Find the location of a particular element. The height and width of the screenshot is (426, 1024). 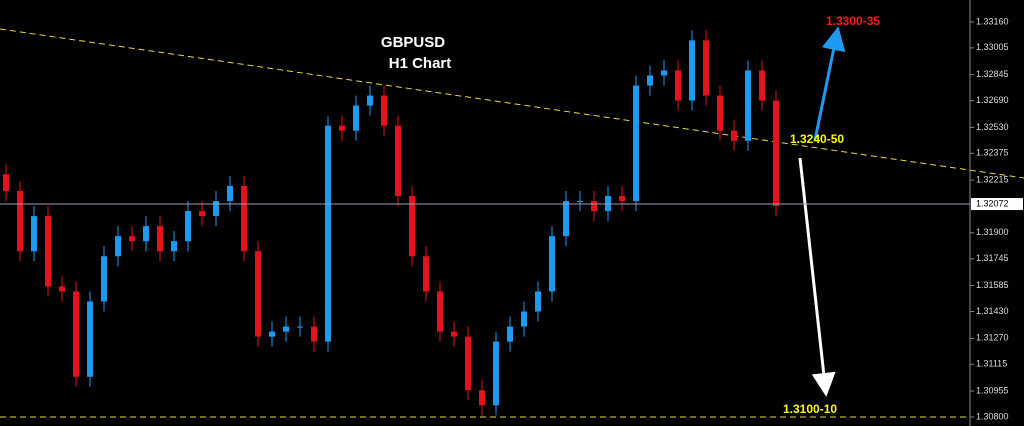

down-arrow is located at coordinates (817, 277).